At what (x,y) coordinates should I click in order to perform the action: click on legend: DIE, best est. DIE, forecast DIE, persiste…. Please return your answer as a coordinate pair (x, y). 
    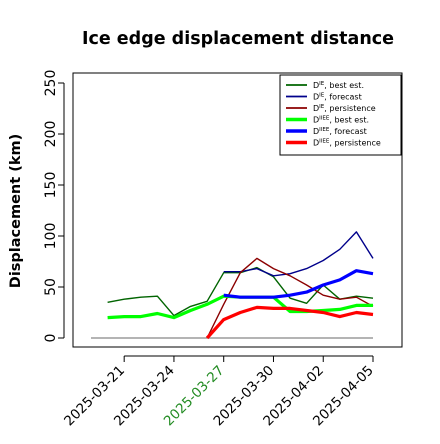
    Looking at the image, I should click on (340, 115).